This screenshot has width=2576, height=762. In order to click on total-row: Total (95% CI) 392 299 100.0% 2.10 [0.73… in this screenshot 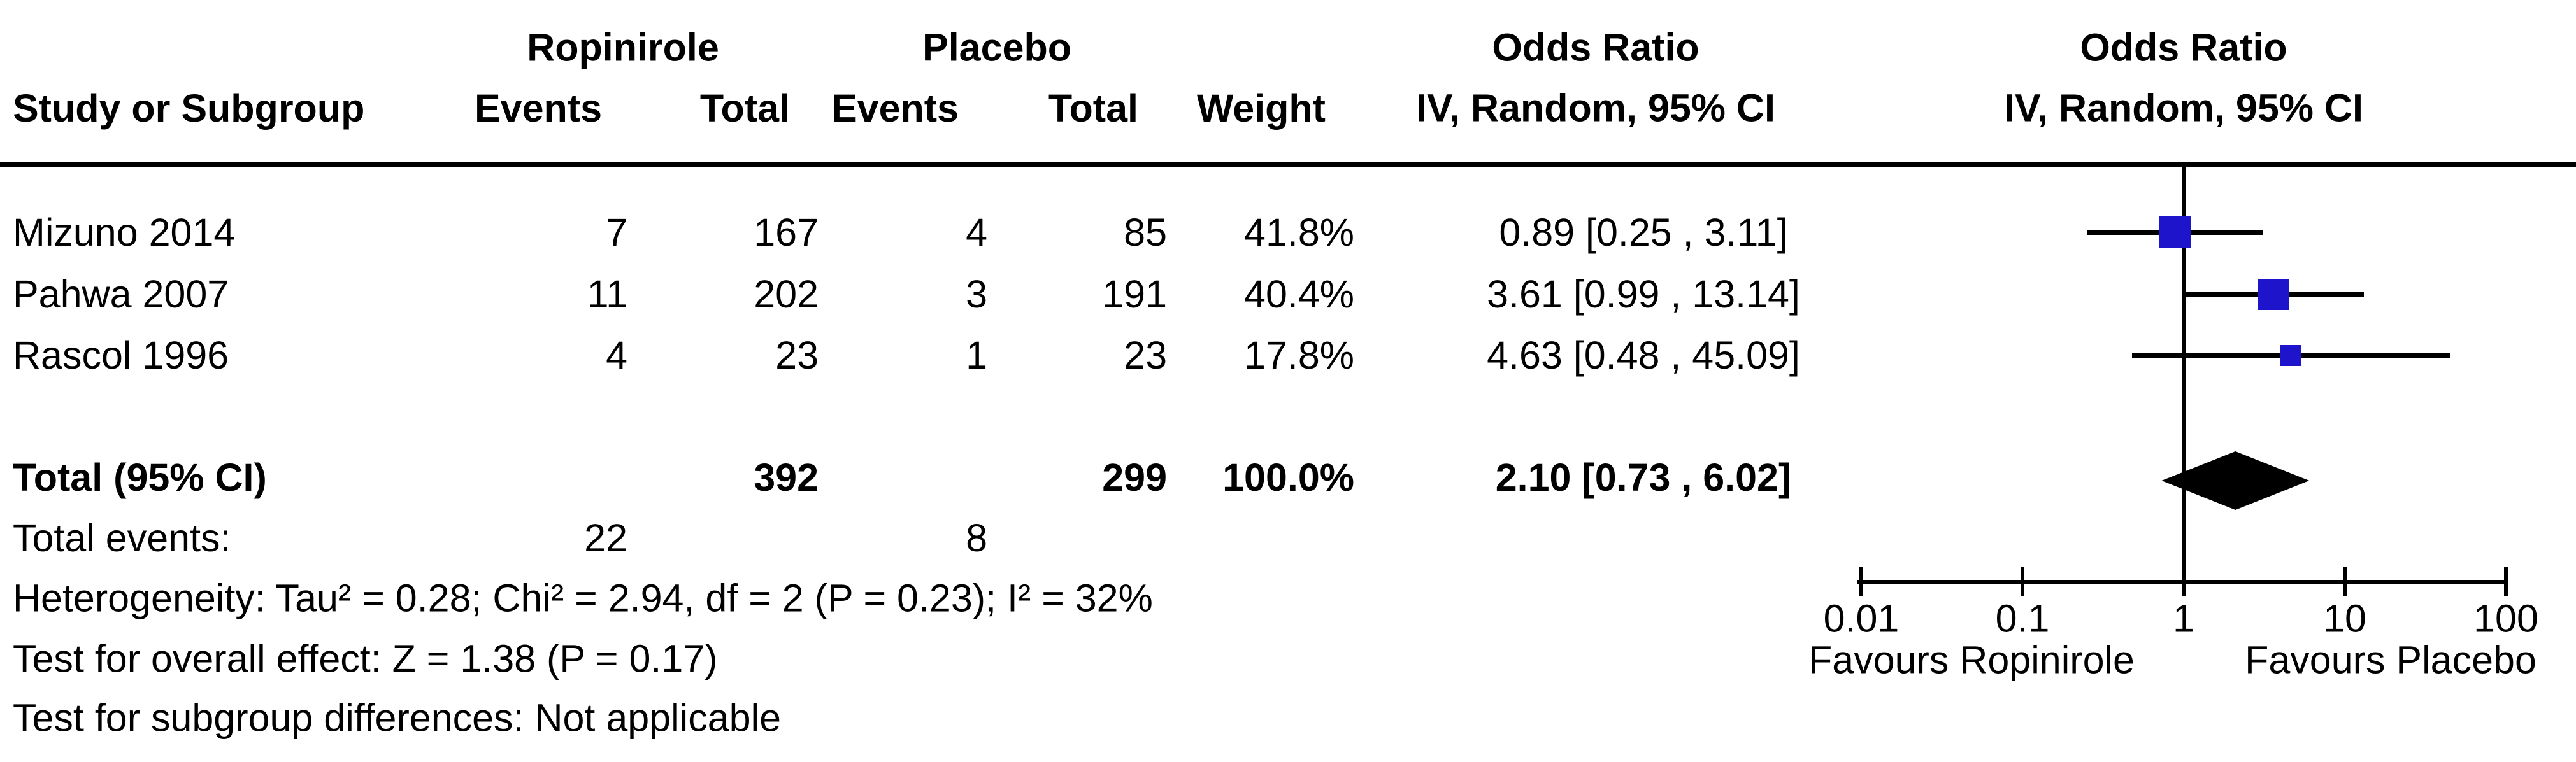, I will do `click(930, 477)`.